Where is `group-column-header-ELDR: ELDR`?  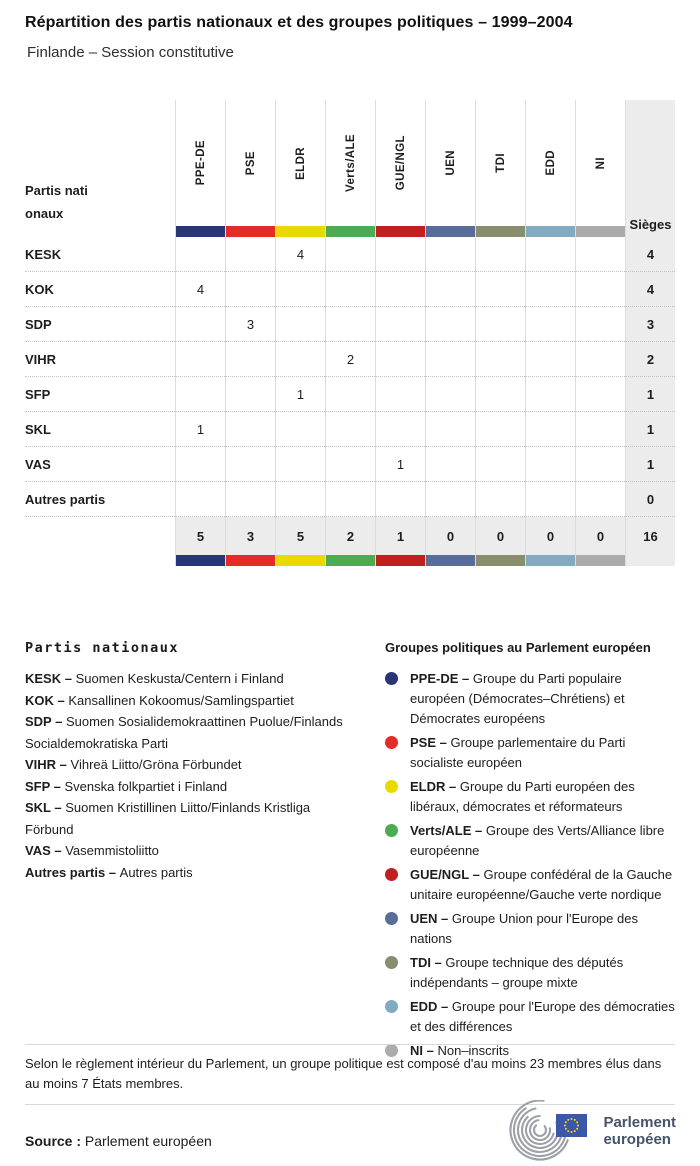 group-column-header-ELDR: ELDR is located at coordinates (300, 168).